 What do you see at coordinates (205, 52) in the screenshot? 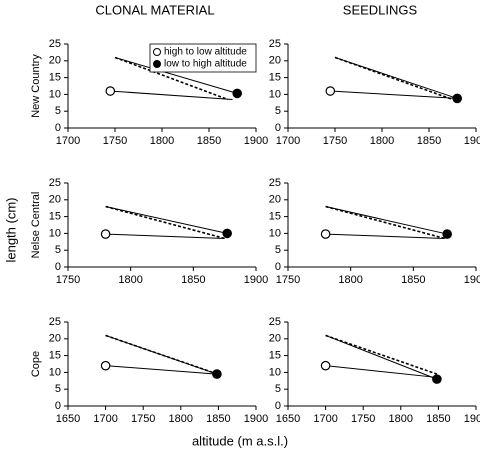
I see `legend-label: high to low altitude` at bounding box center [205, 52].